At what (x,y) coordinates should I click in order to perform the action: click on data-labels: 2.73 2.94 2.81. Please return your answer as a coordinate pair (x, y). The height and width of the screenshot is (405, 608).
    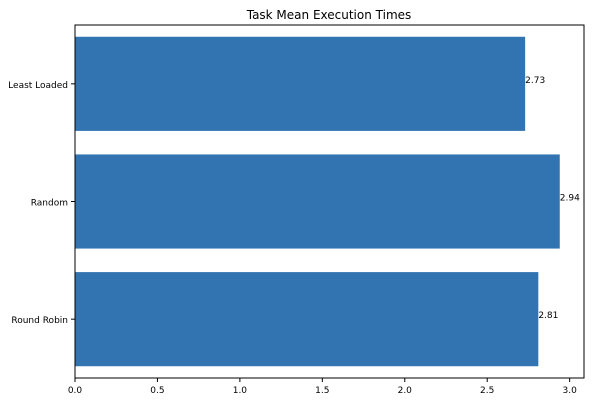
    Looking at the image, I should click on (552, 198).